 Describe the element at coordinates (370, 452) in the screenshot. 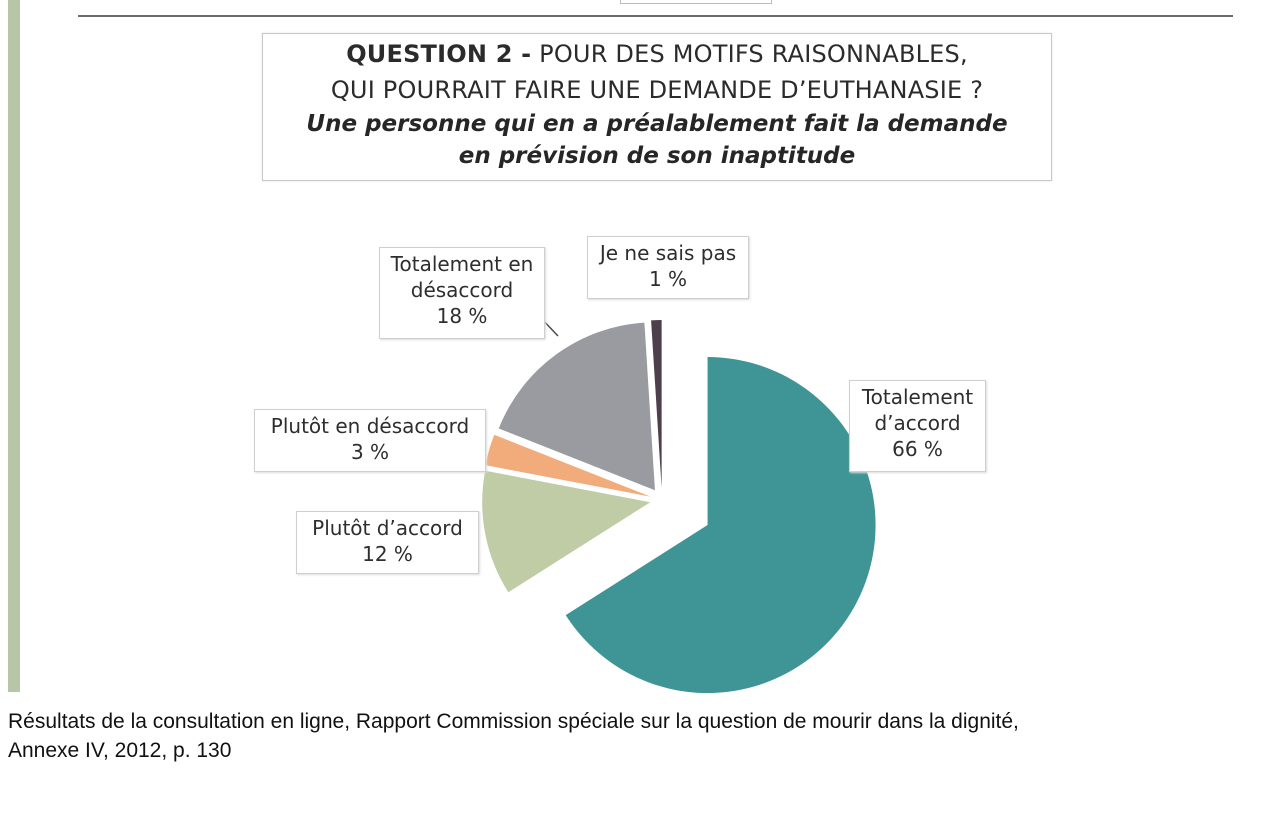

I see `slice-percent: 3 %` at that location.